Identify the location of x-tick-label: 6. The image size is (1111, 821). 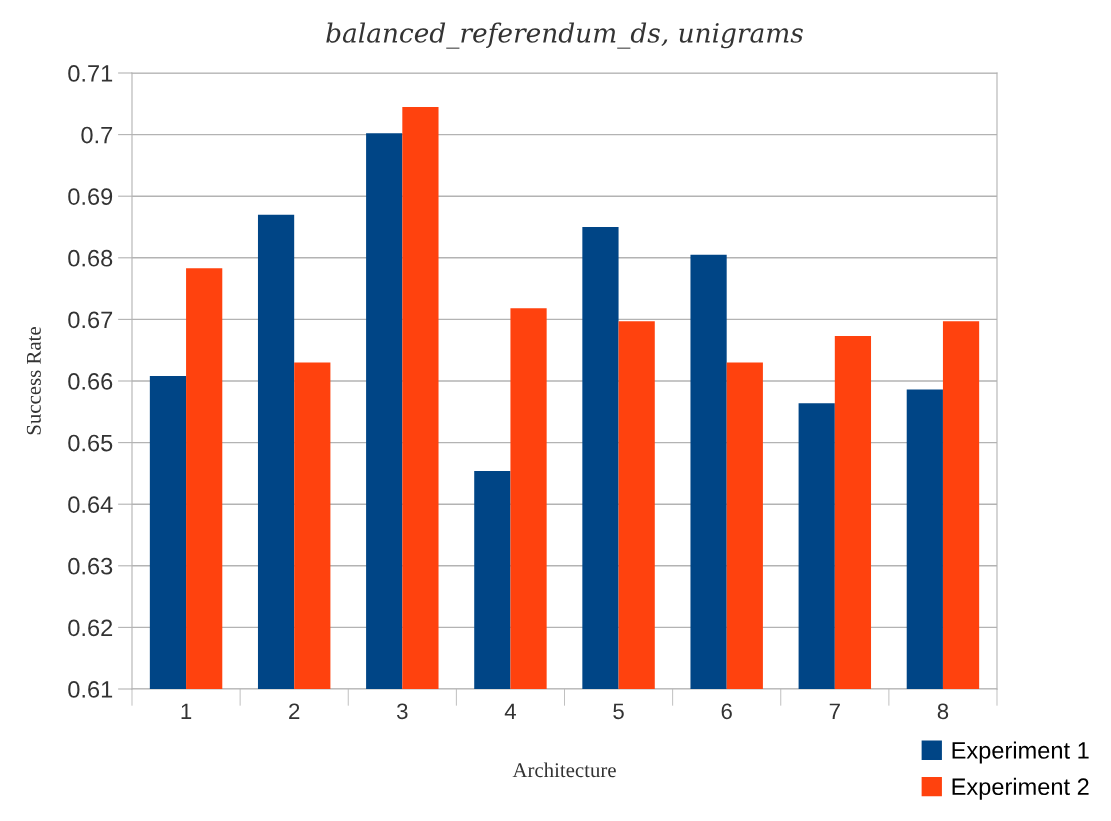
(726, 711).